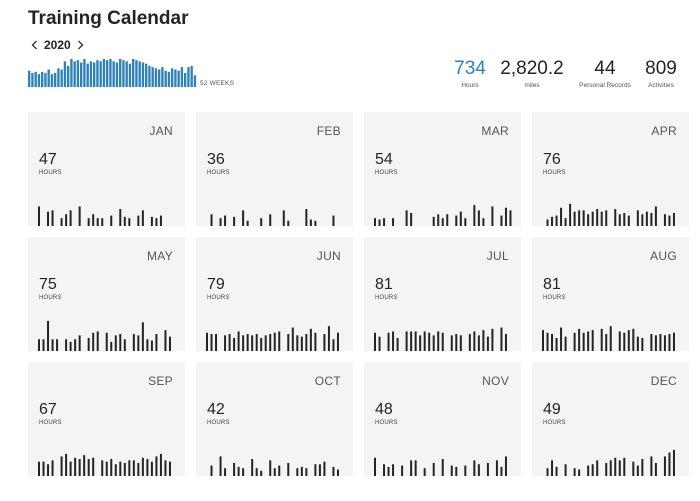  What do you see at coordinates (442, 294) in the screenshot?
I see `month-card-jul: JUL 81 HOURS` at bounding box center [442, 294].